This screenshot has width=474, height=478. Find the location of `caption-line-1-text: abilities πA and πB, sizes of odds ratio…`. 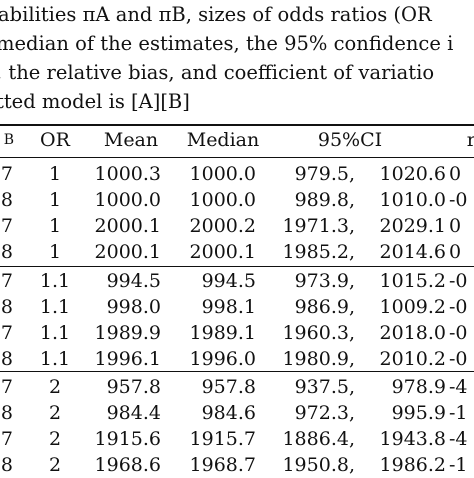

caption-line-1-text: abilities πA and πB, sizes of odds ratio… is located at coordinates (216, 14).